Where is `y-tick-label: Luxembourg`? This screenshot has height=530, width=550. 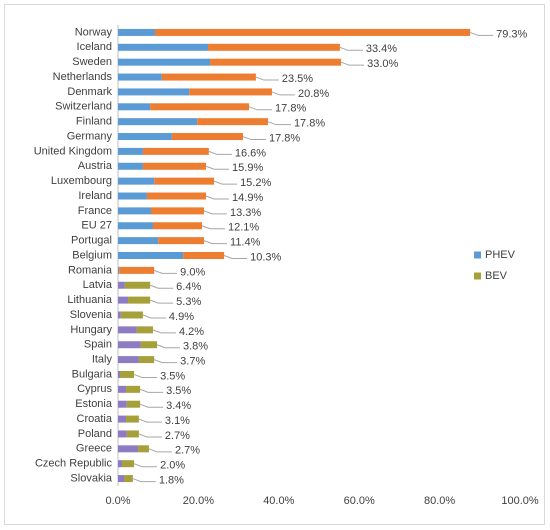
y-tick-label: Luxembourg is located at coordinates (81, 181).